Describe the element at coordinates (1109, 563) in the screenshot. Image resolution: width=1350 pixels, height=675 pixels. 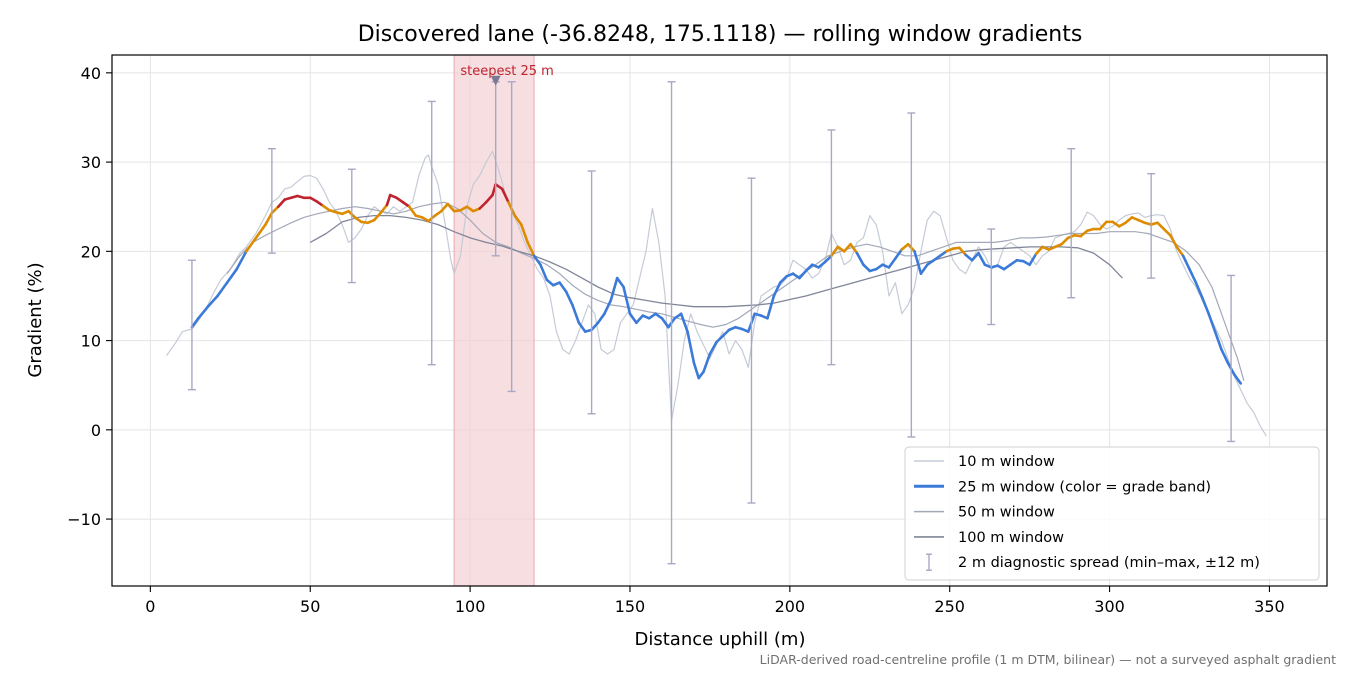
I see `legend-label: 2 m diagnostic spread (min–max, ±12 m)` at that location.